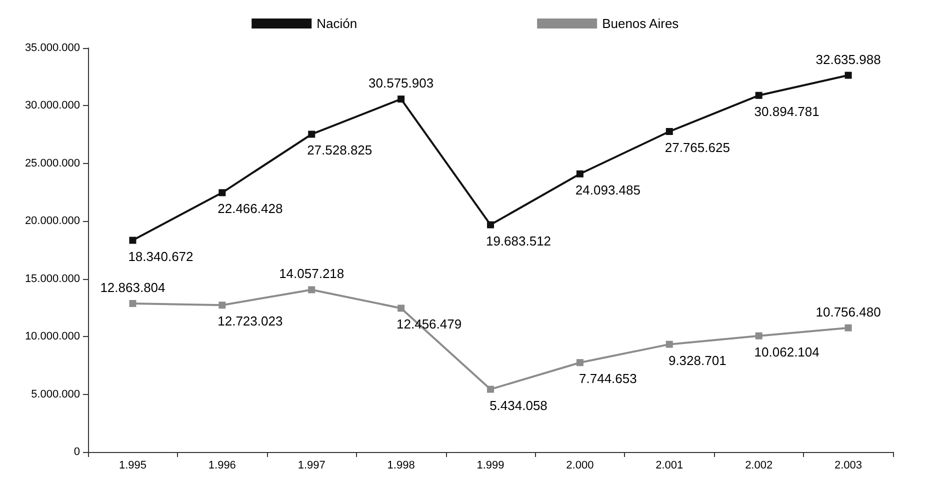 The width and height of the screenshot is (931, 495). I want to click on data-label: 5.434.058, so click(519, 405).